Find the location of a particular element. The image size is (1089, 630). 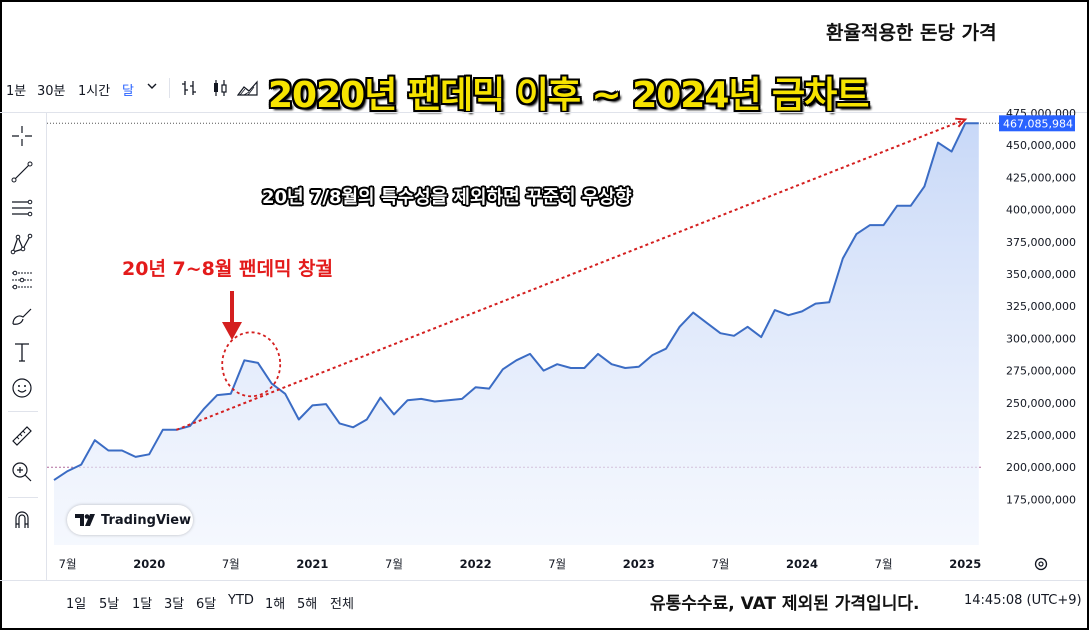

brush-icon is located at coordinates (22, 316).